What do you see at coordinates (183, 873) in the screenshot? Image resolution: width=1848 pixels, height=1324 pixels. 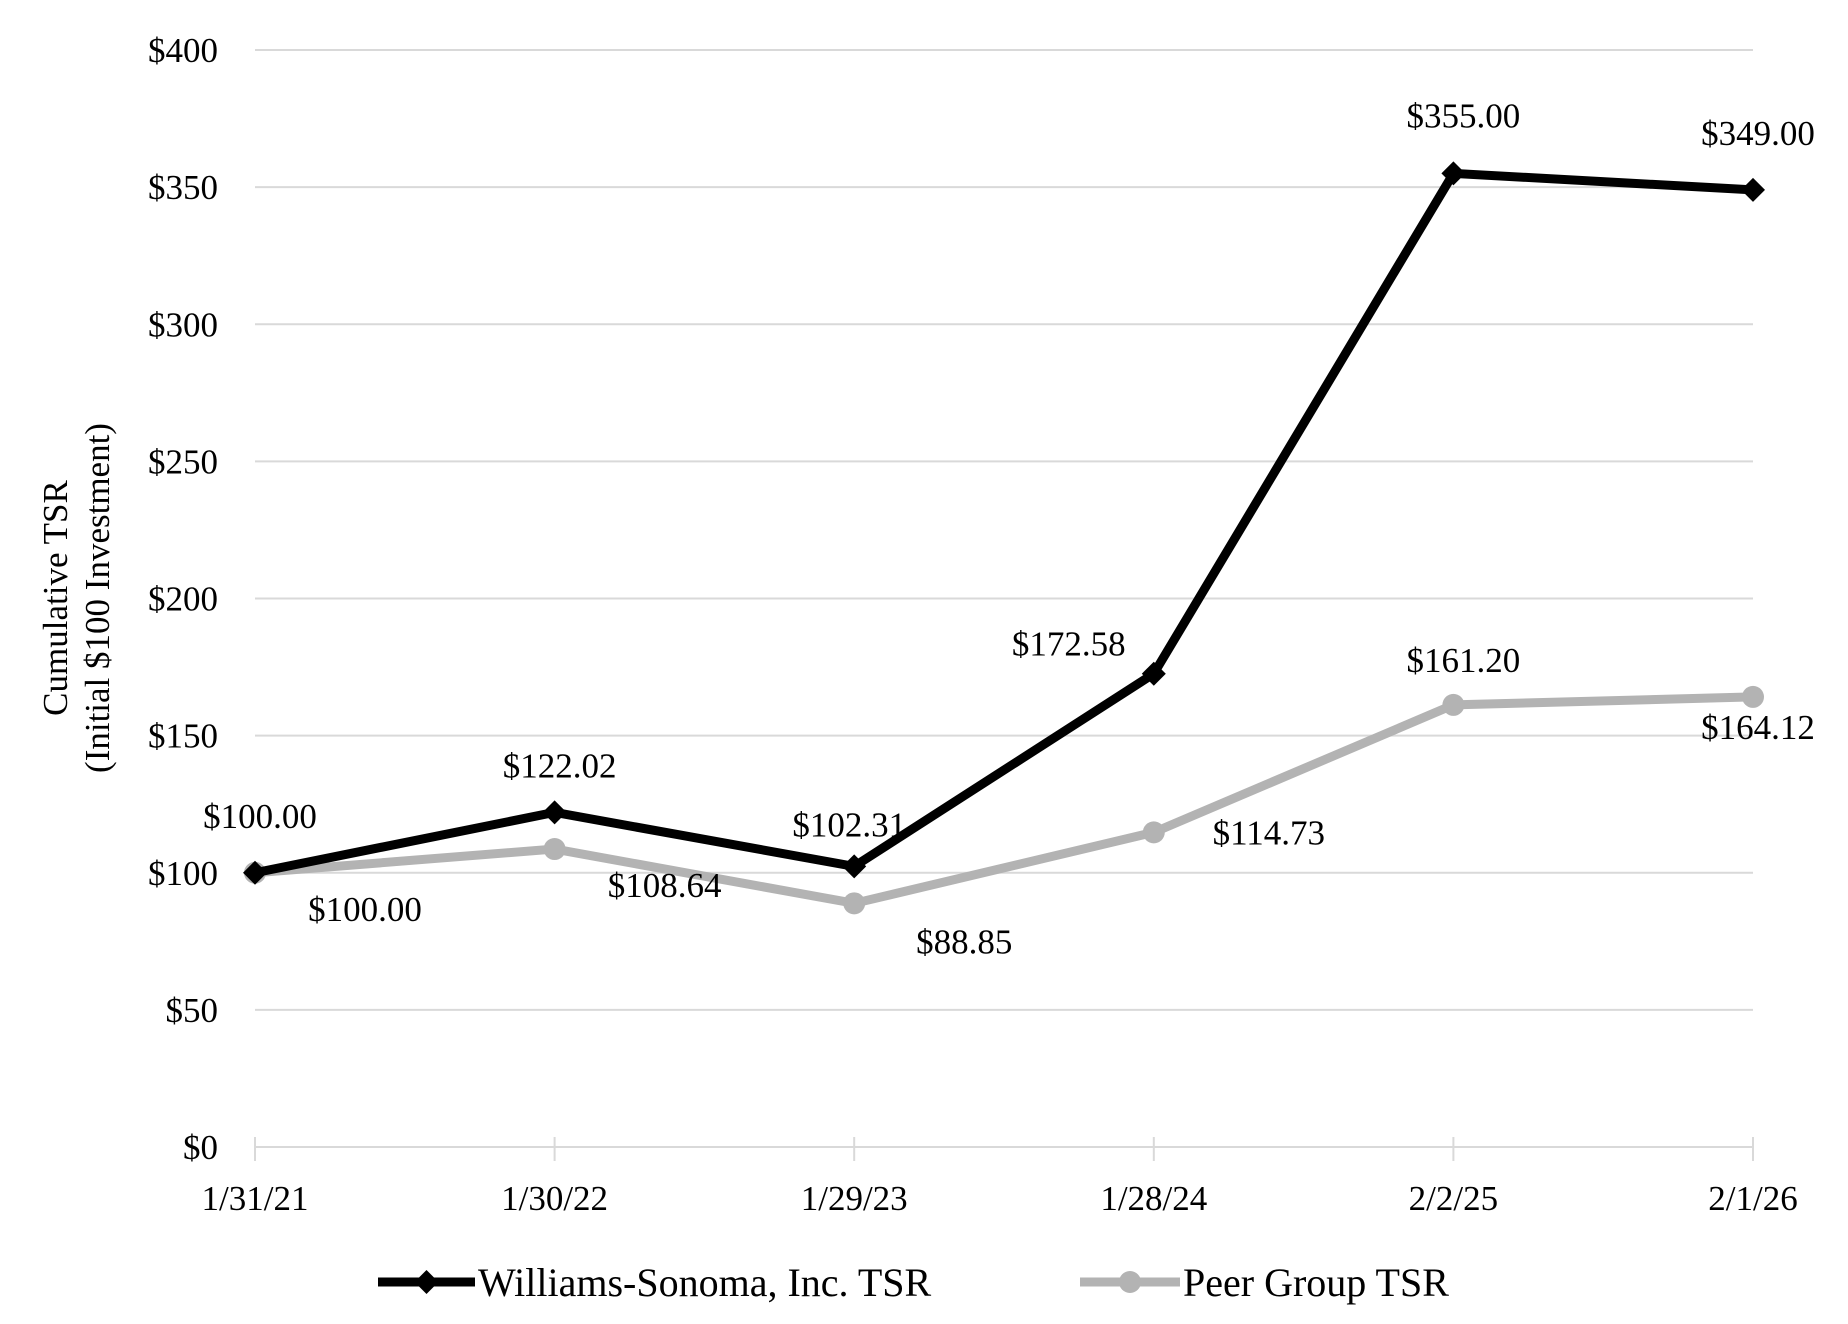 I see `y-tick-label: $100` at bounding box center [183, 873].